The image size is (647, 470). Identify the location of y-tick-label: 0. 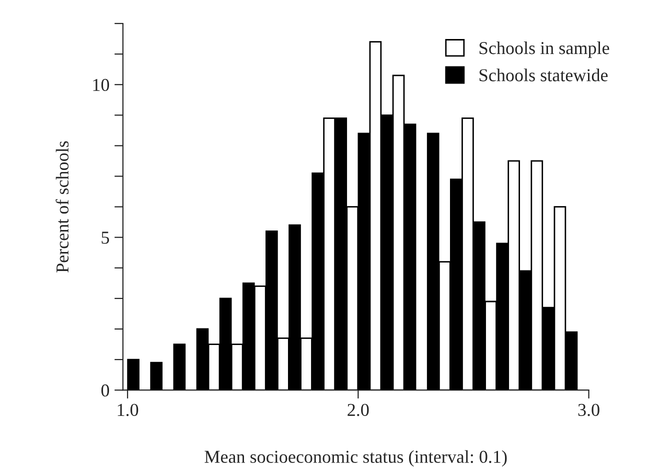
(105, 390).